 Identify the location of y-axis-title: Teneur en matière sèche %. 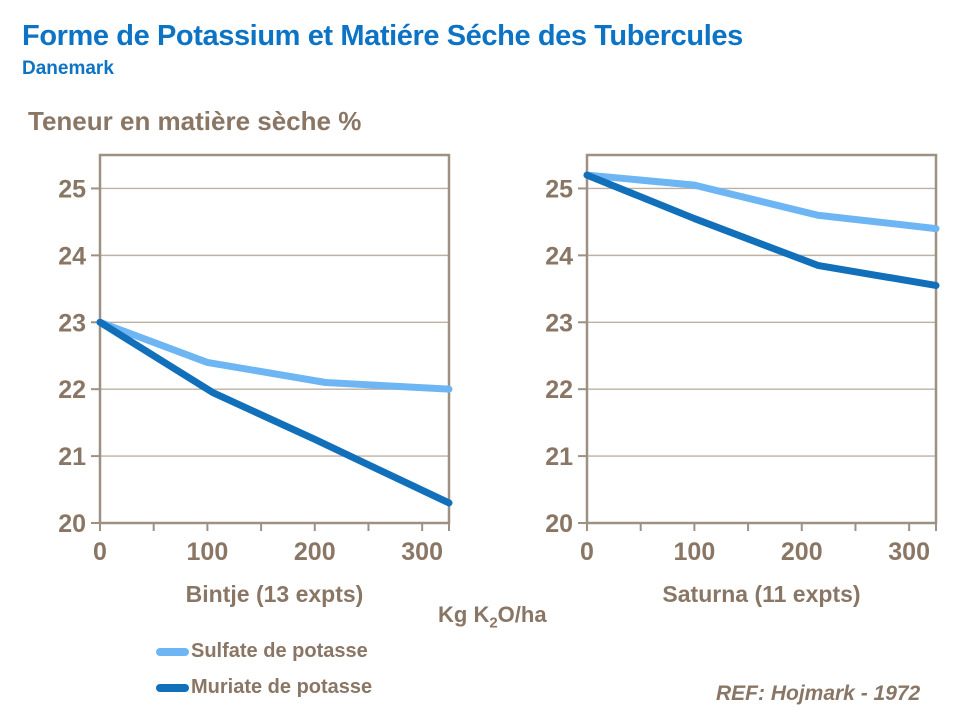
(195, 121).